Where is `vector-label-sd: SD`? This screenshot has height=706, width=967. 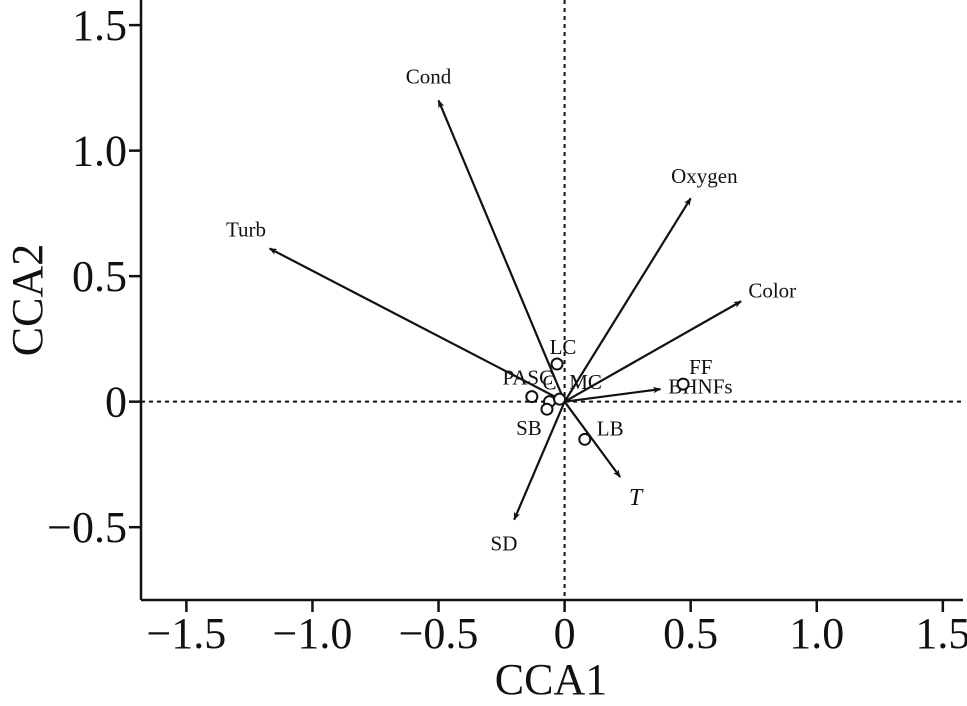 vector-label-sd: SD is located at coordinates (504, 544).